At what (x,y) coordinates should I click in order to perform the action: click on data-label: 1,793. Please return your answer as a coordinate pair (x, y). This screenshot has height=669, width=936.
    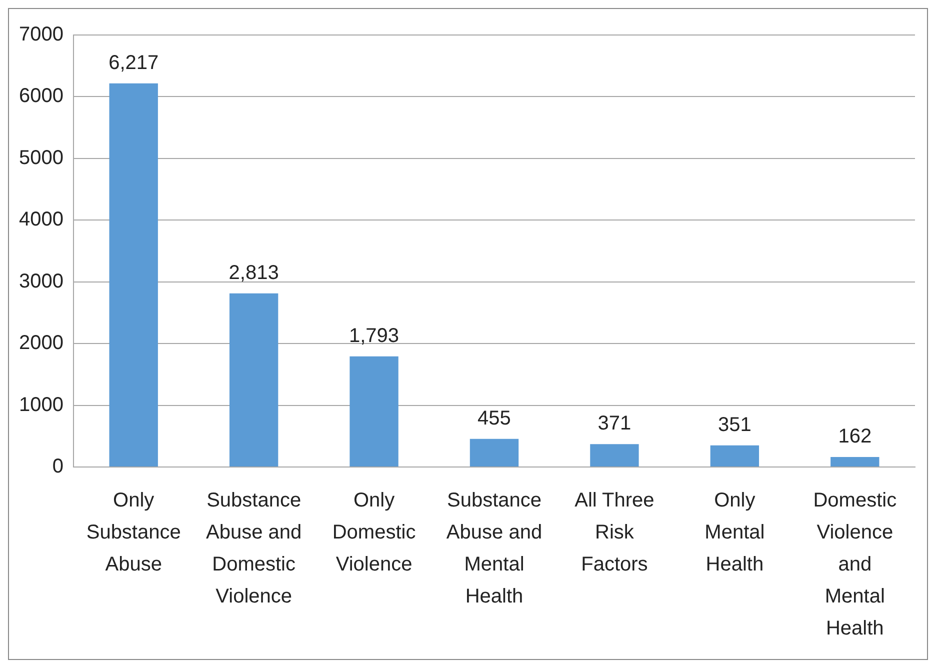
    Looking at the image, I should click on (374, 335).